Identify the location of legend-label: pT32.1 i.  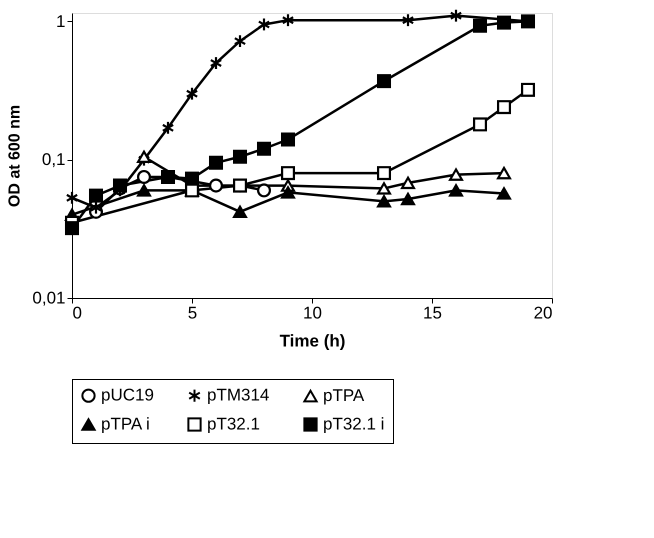
(353, 424).